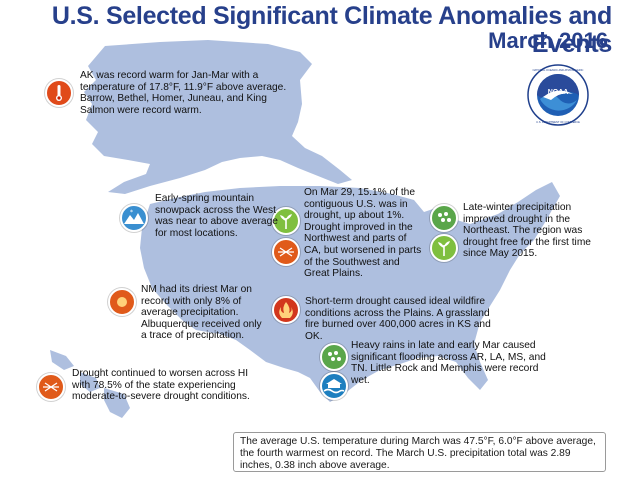 This screenshot has height=477, width=620. Describe the element at coordinates (218, 117) in the screenshot. I see `alaska-shape` at that location.